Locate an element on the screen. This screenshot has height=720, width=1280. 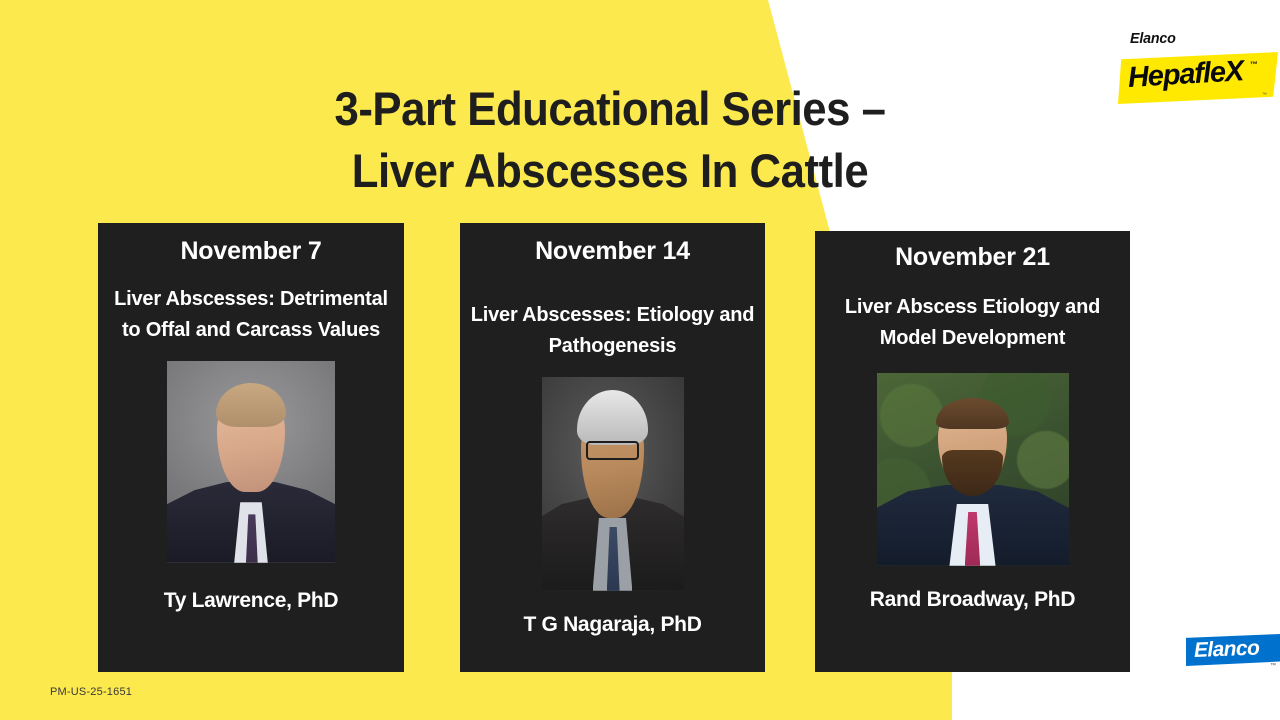
hepaflex-brand-logo: Elanco HepafleX ™ ™ is located at coordinates (1198, 69).